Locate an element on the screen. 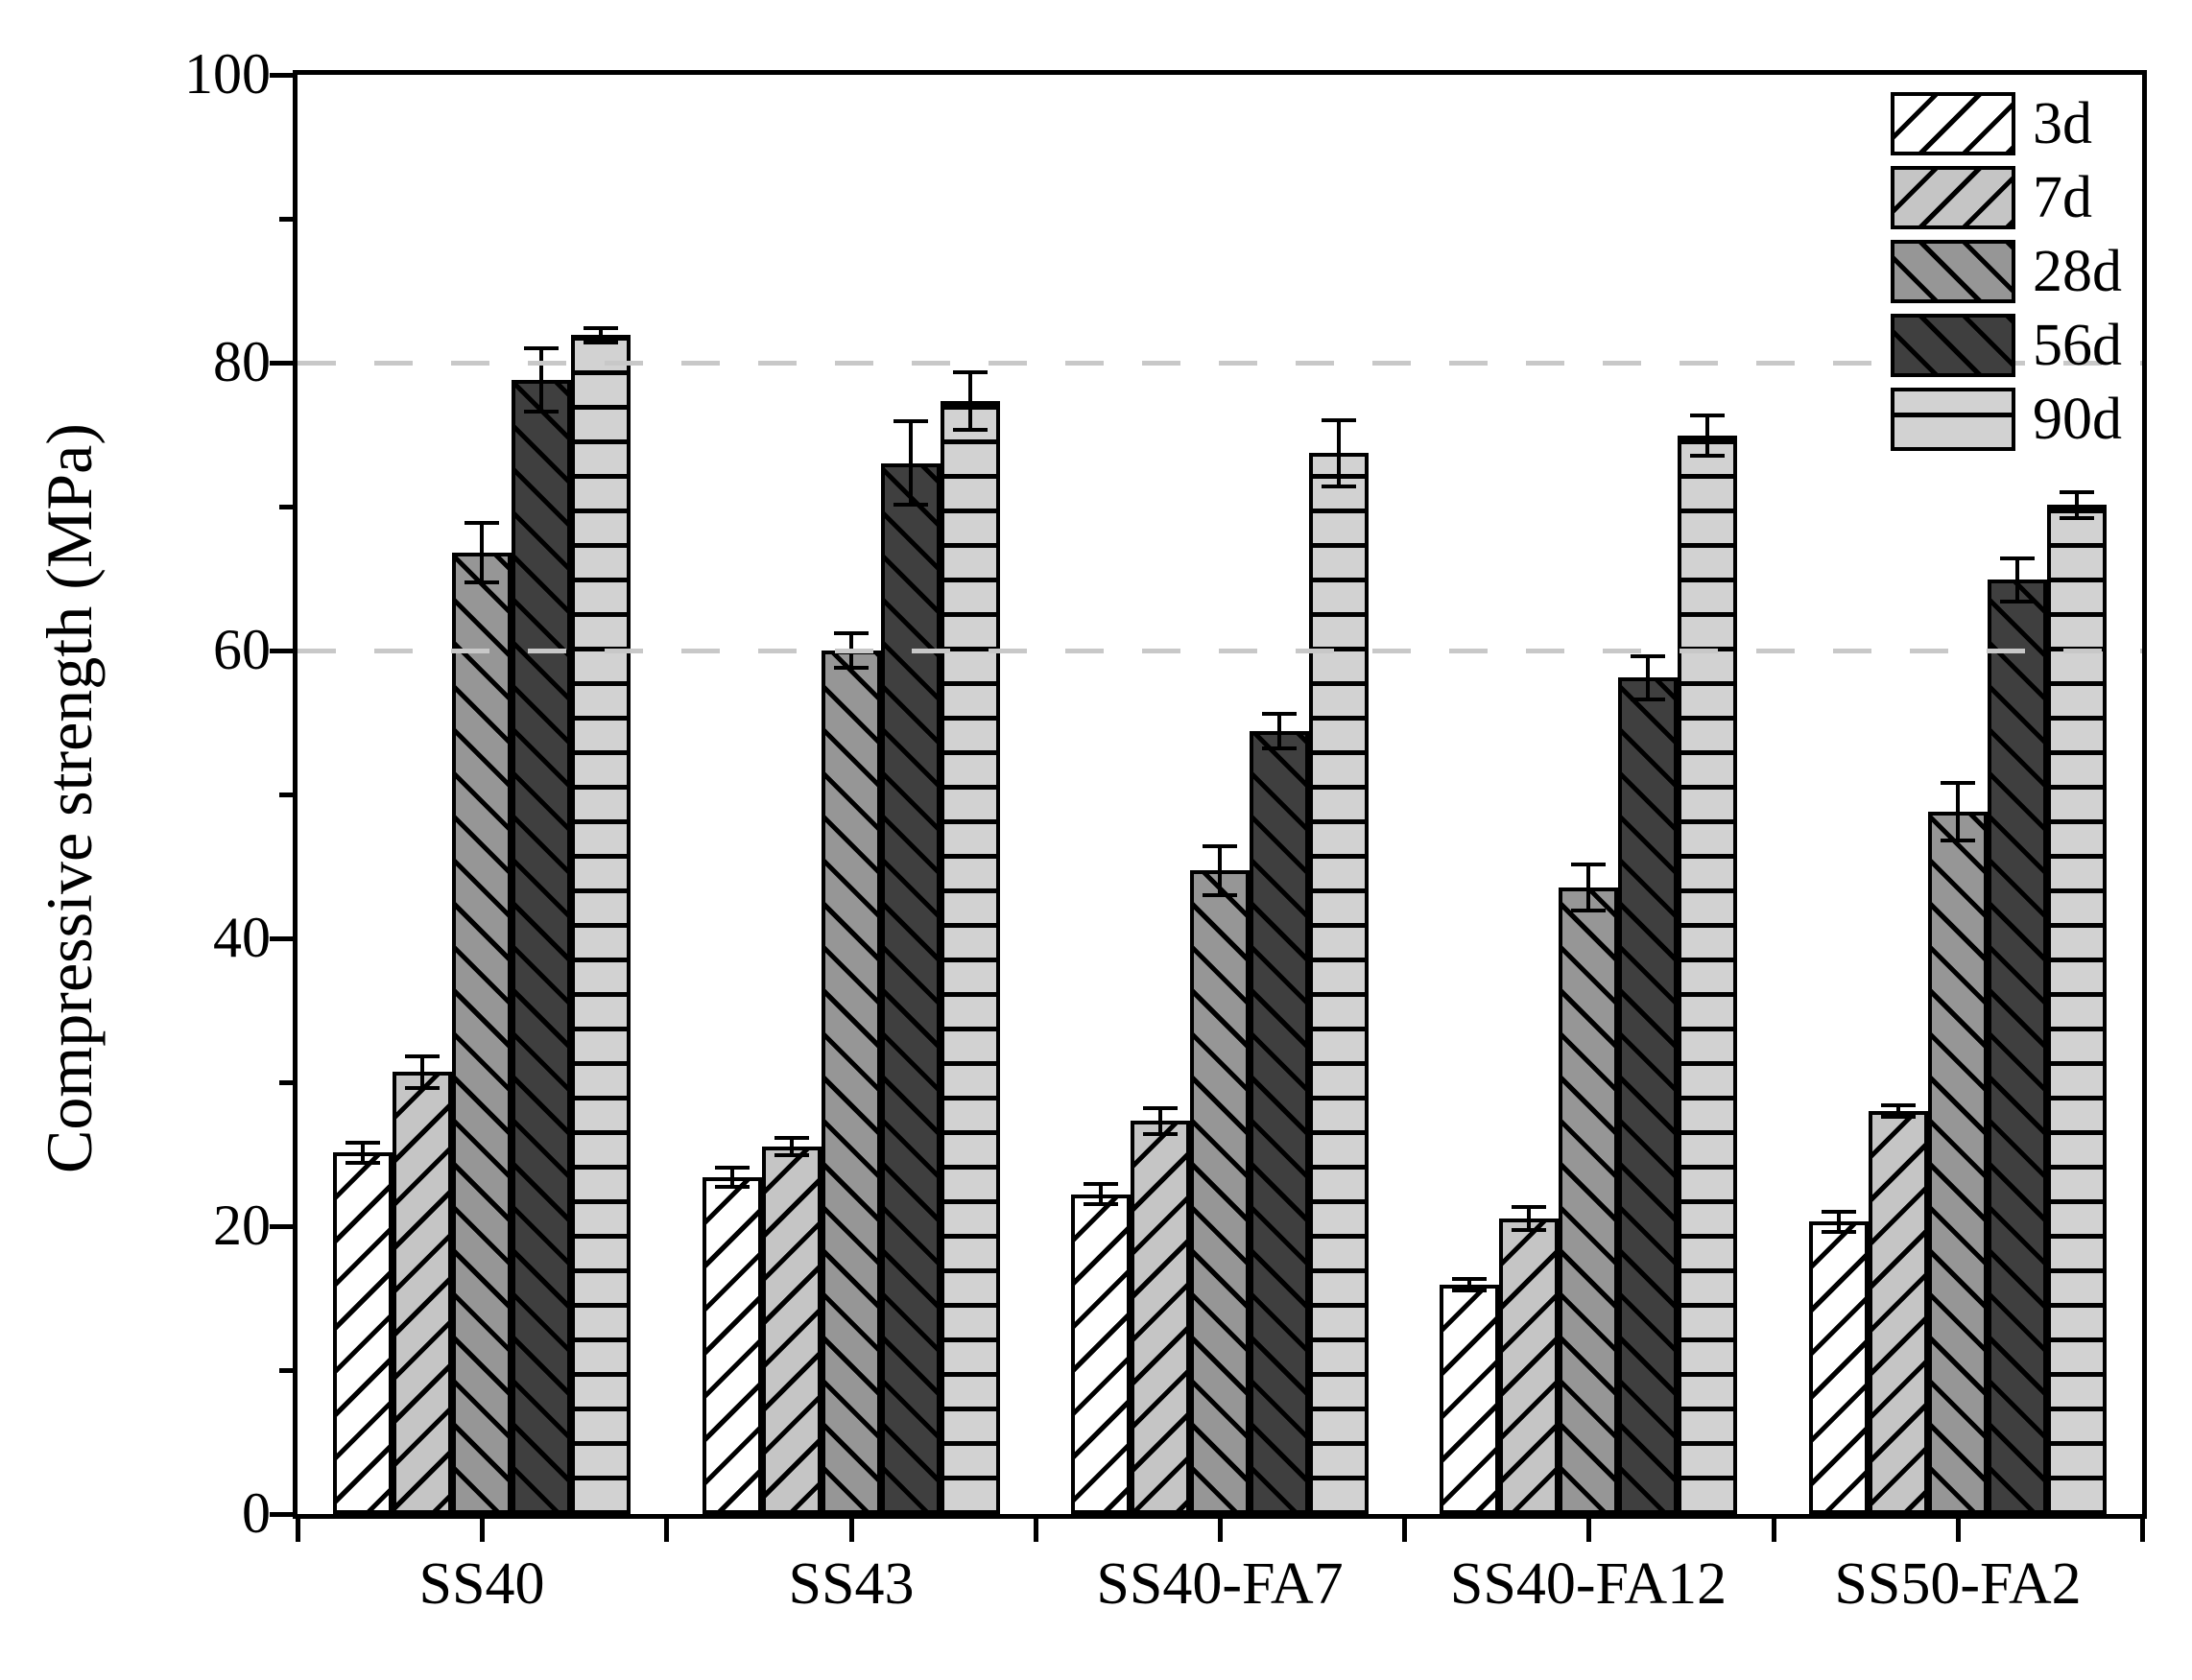  bar-ss43-3d is located at coordinates (733, 1346).